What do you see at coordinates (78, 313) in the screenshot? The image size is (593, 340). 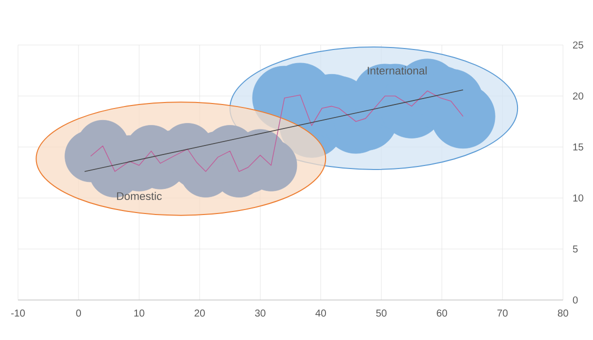 I see `x-tick-label: 0` at bounding box center [78, 313].